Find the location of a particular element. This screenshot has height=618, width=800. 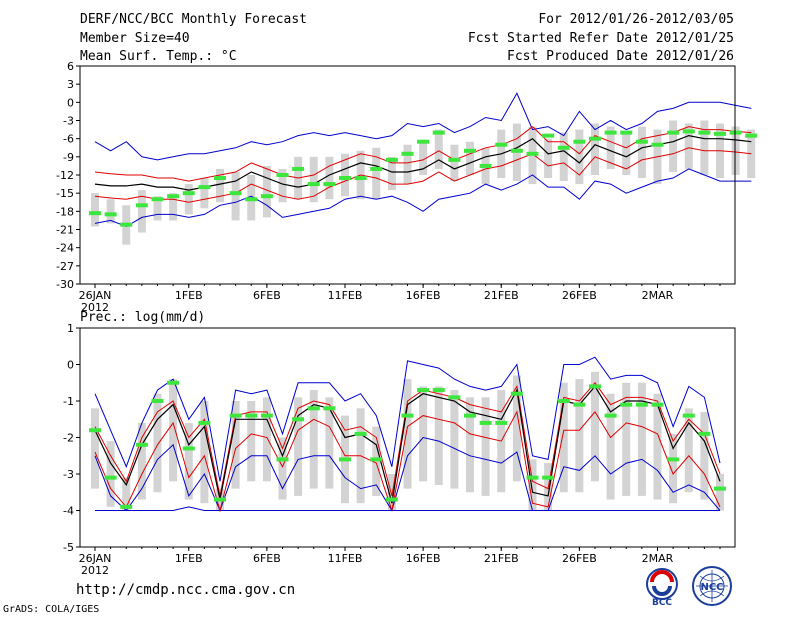

y-tick-label: -4 is located at coordinates (68, 511).